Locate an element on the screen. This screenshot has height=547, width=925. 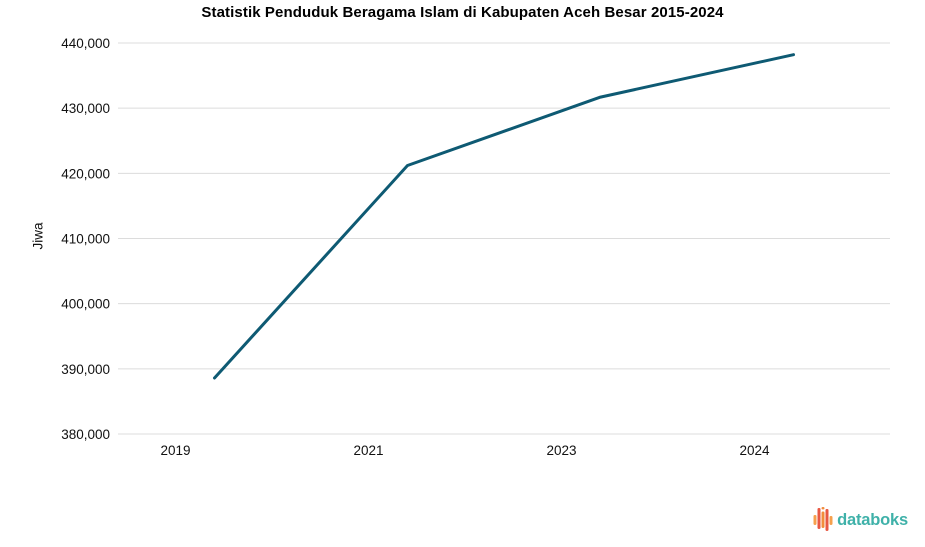
x-tick-label: 2023 is located at coordinates (561, 450).